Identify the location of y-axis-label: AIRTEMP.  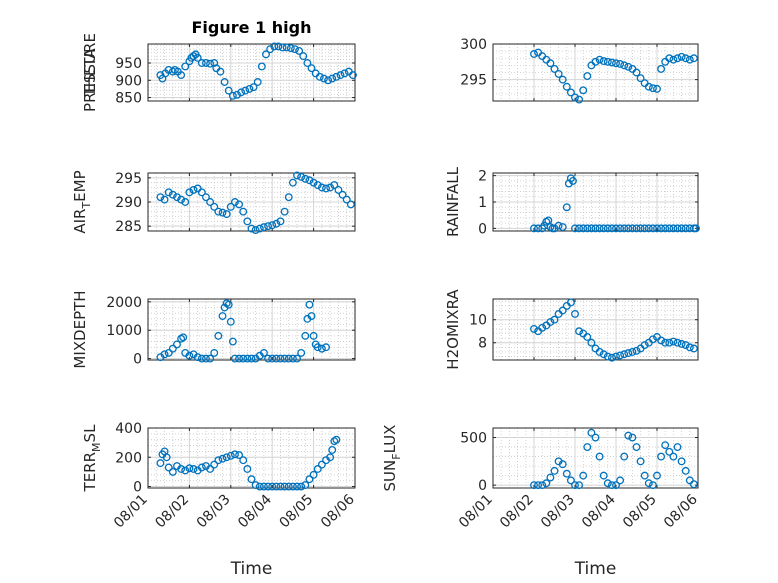
(82, 201).